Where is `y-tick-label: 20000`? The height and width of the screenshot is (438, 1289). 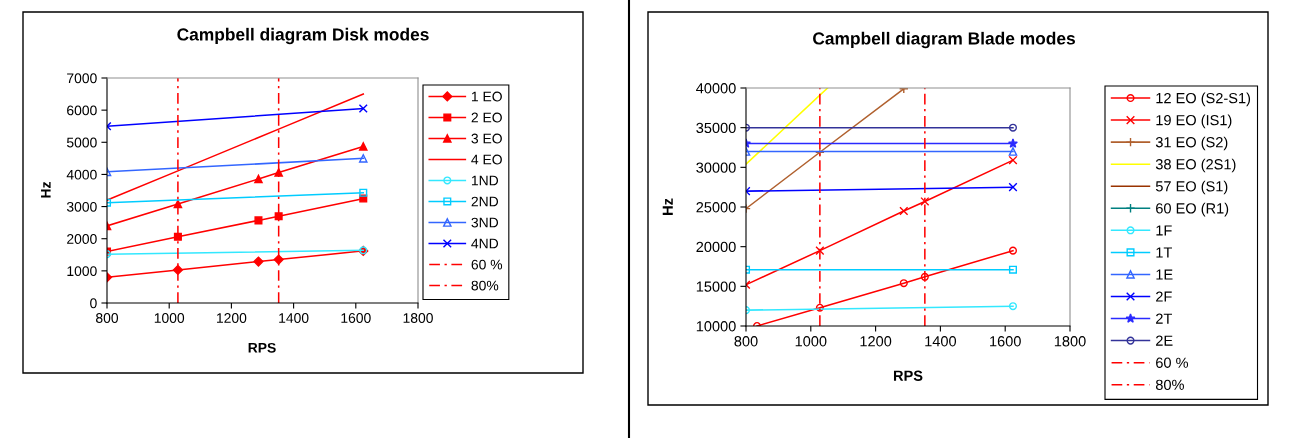
y-tick-label: 20000 is located at coordinates (716, 247).